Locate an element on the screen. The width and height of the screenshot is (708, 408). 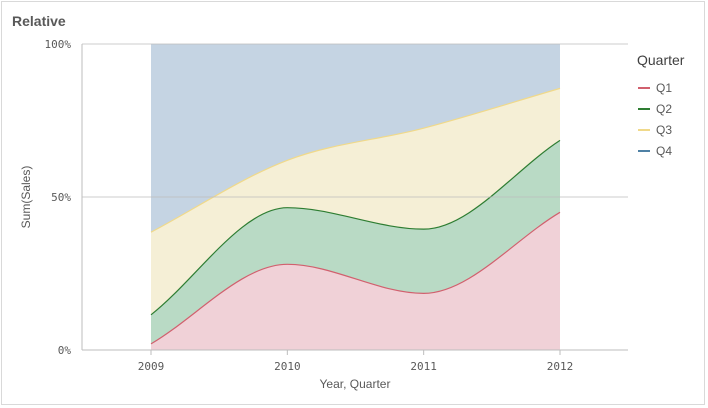
legend-label: Q3 is located at coordinates (664, 130).